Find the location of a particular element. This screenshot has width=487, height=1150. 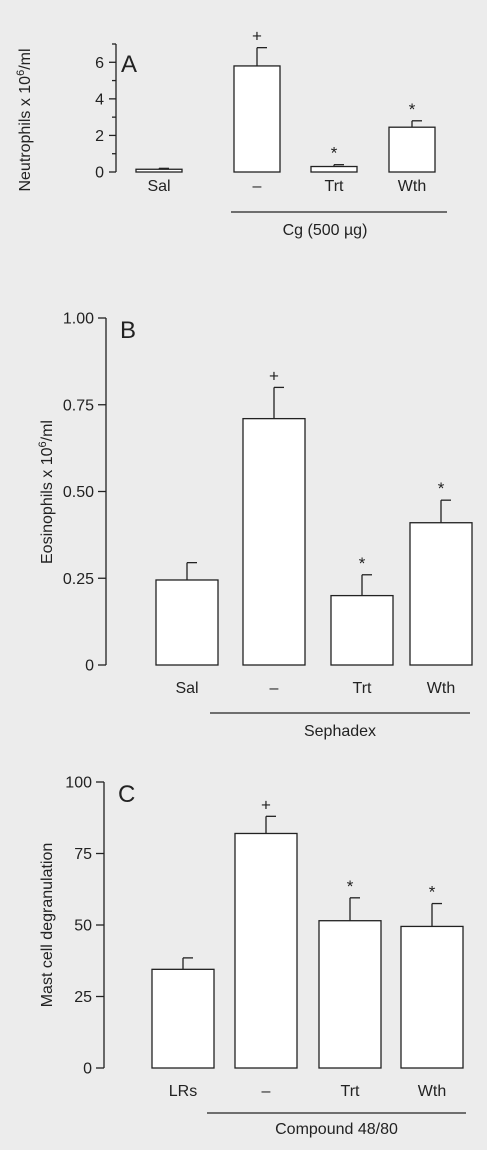

panel-c-category-label: LRs is located at coordinates (183, 1091).